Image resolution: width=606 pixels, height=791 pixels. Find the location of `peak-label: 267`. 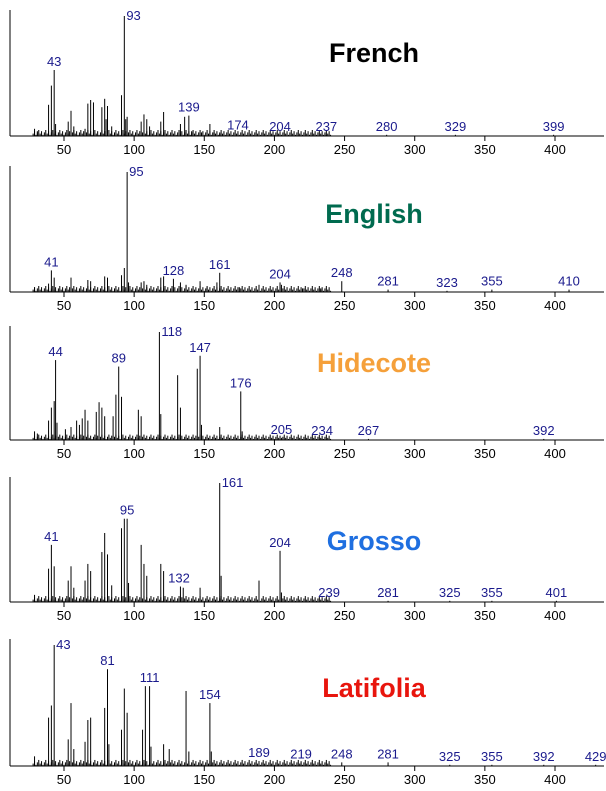

peak-label: 267 is located at coordinates (369, 430).